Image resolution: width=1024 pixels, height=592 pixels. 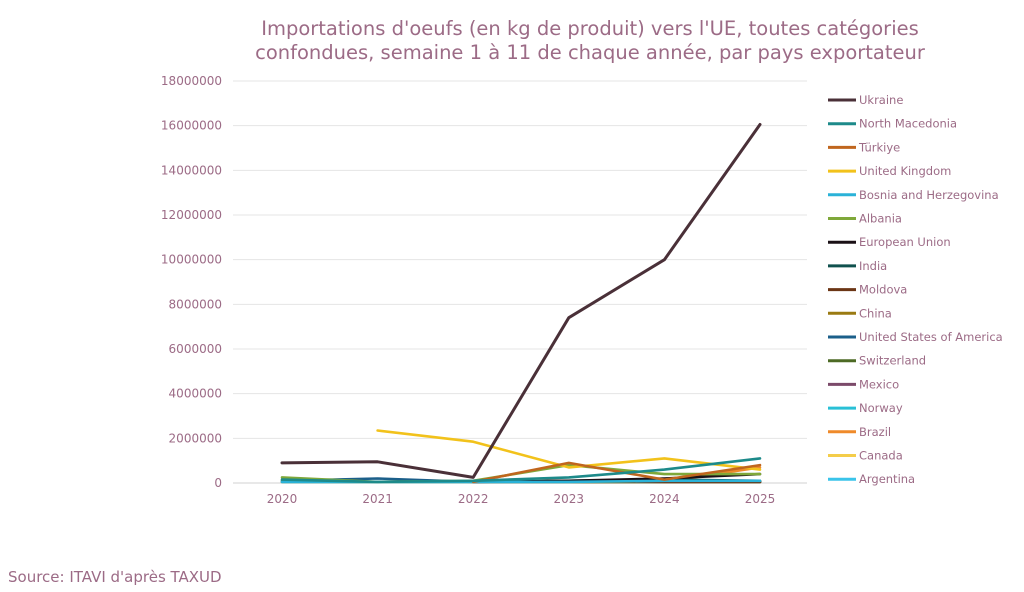 What do you see at coordinates (887, 479) in the screenshot?
I see `legend-label: Argentina` at bounding box center [887, 479].